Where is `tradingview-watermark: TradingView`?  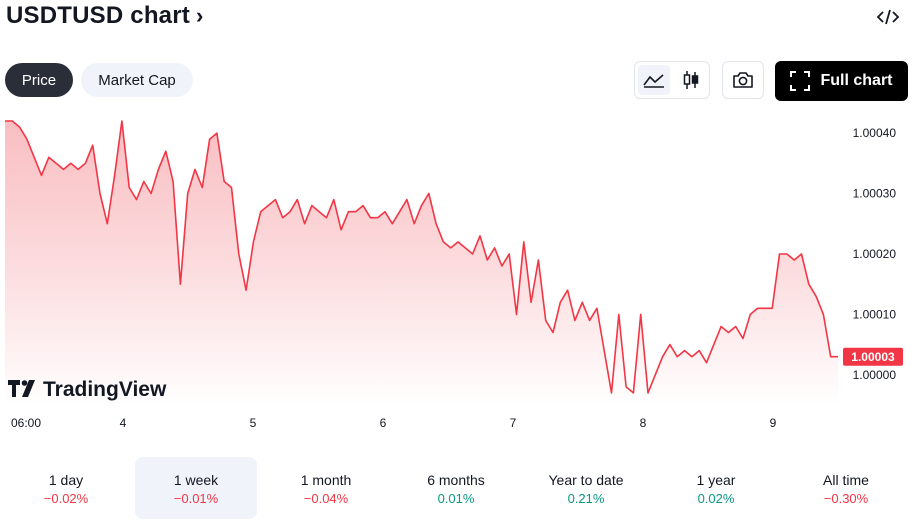 tradingview-watermark: TradingView is located at coordinates (87, 389).